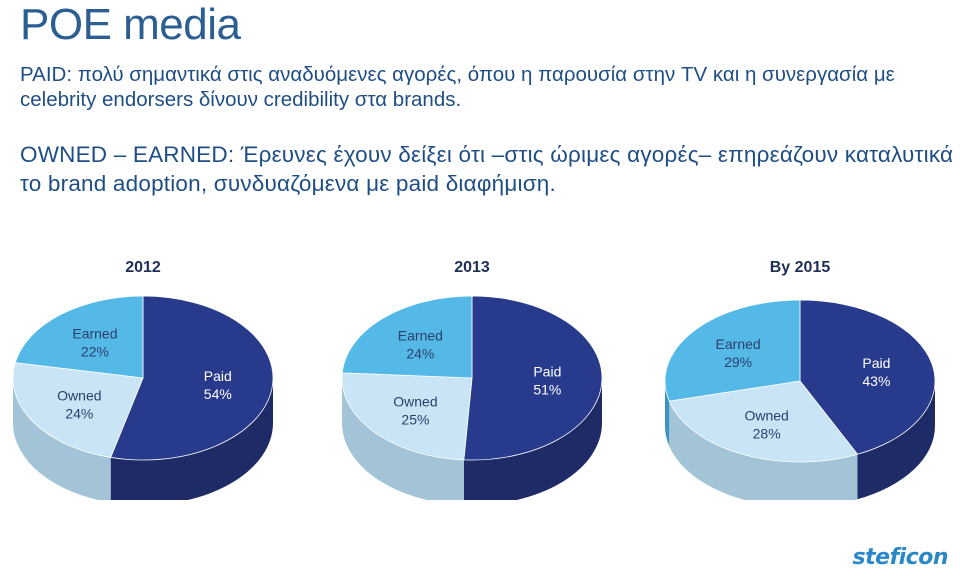 The width and height of the screenshot is (960, 576). Describe the element at coordinates (738, 362) in the screenshot. I see `slice-value-earned: 29%` at that location.